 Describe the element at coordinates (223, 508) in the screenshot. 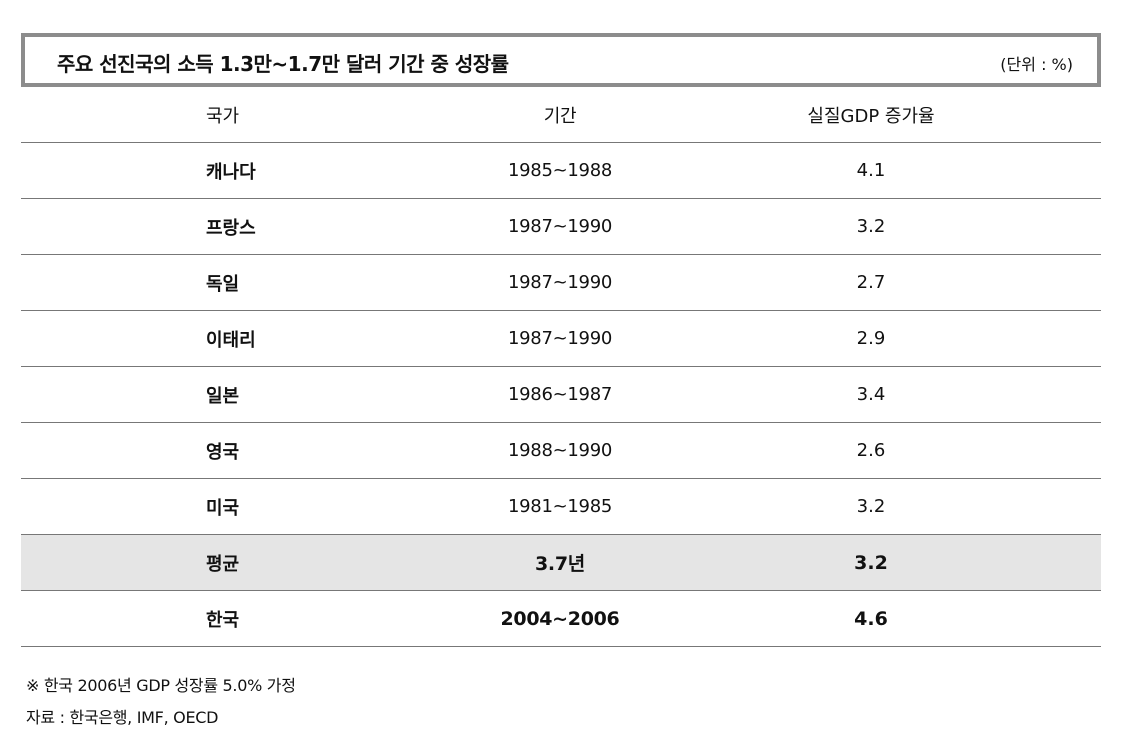

I see `row-country: 미국` at that location.